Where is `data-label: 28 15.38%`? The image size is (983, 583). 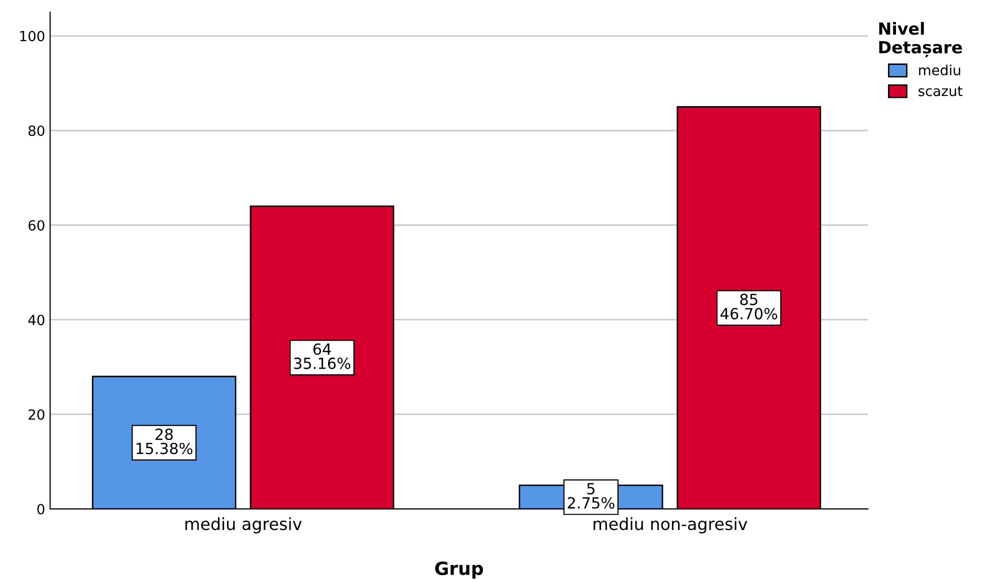
data-label: 28 15.38% is located at coordinates (164, 441).